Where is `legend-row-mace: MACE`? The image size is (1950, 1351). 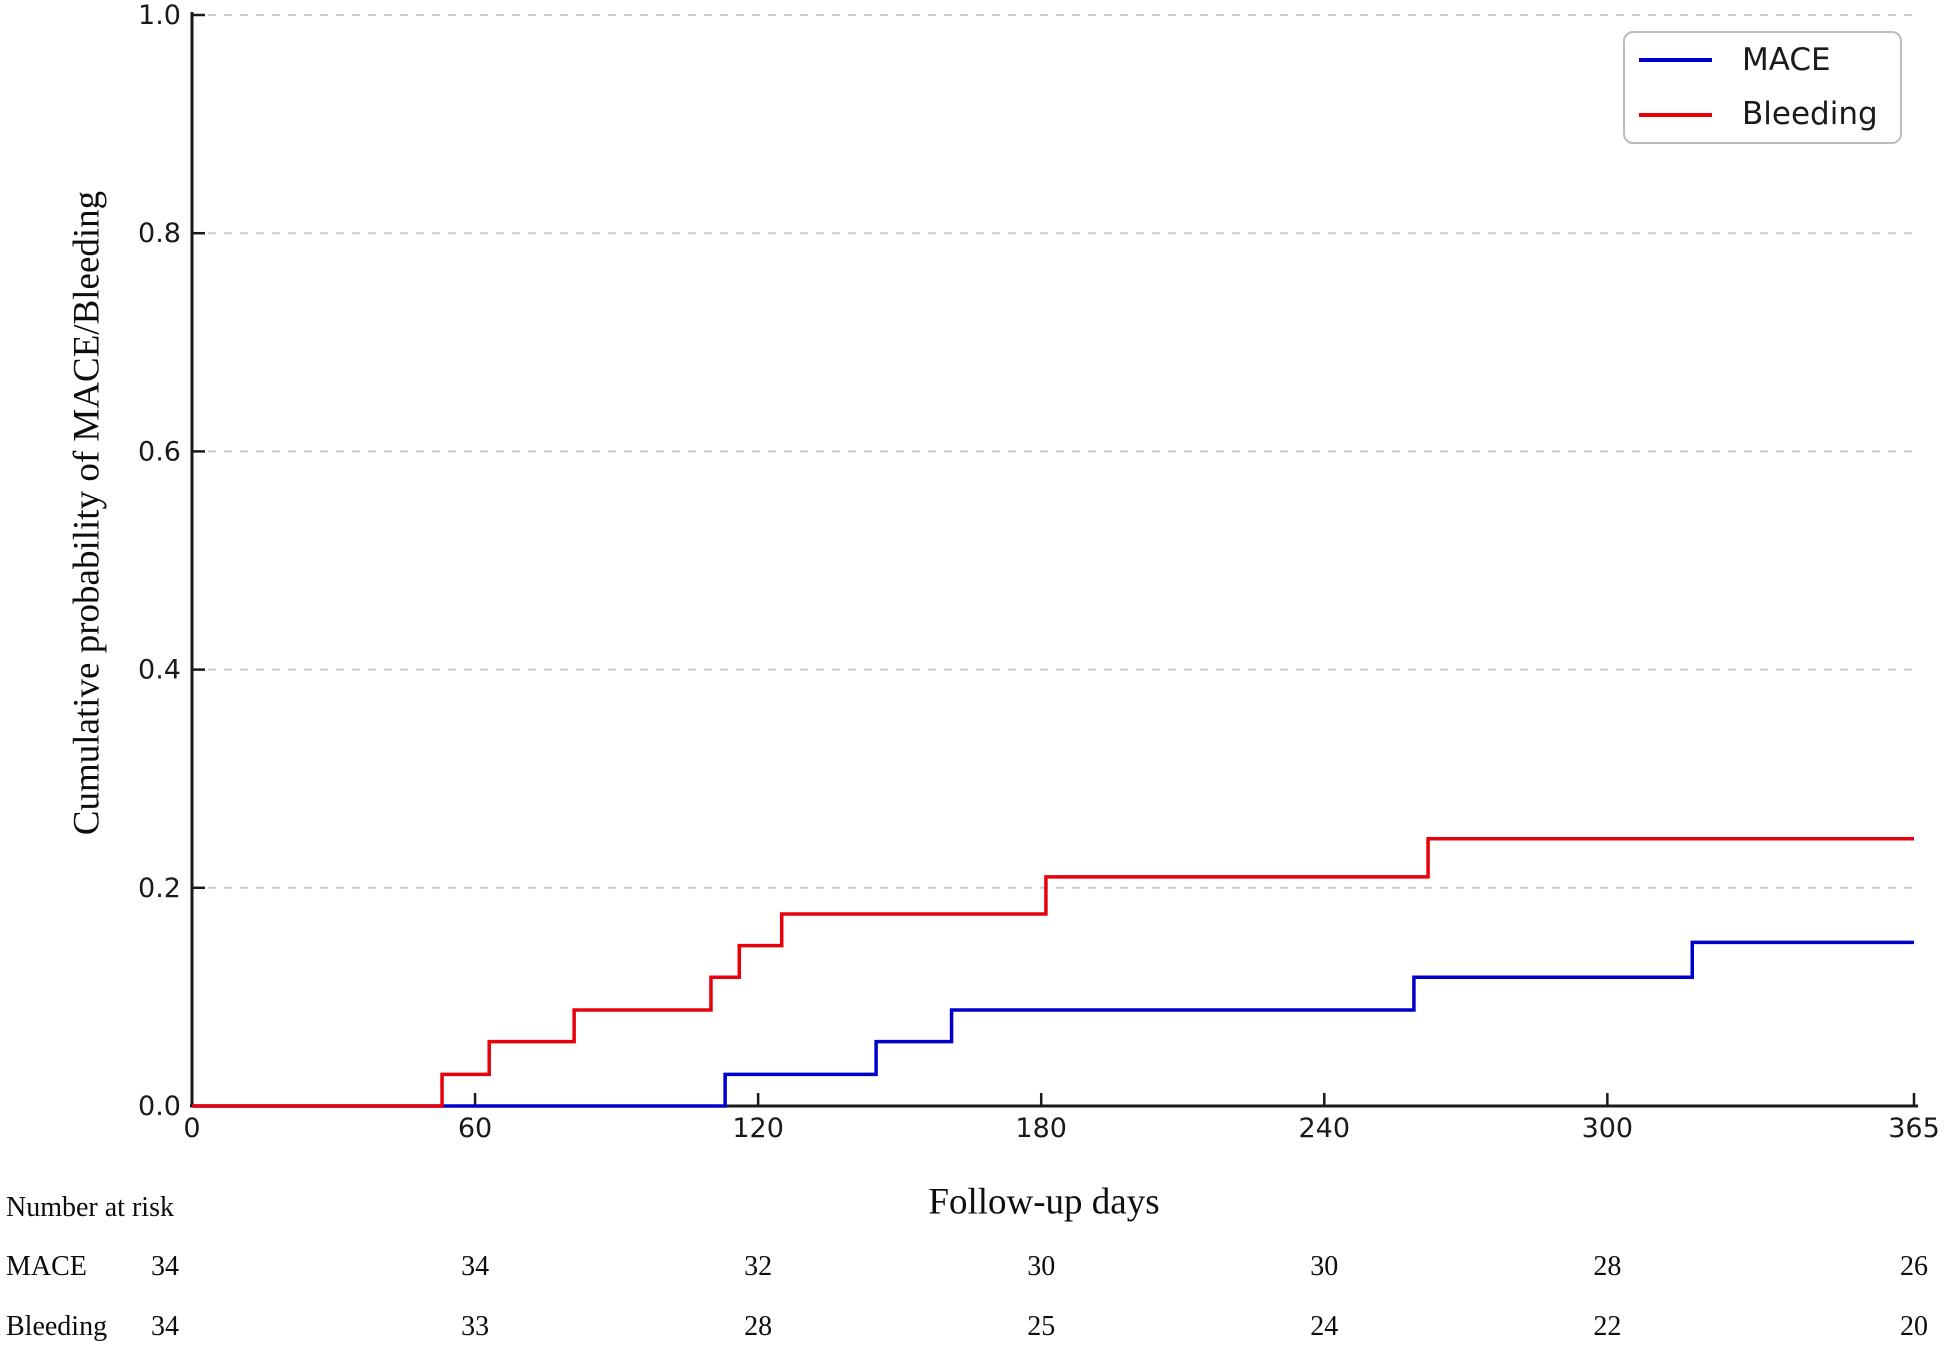
legend-row-mace: MACE is located at coordinates (1762, 60).